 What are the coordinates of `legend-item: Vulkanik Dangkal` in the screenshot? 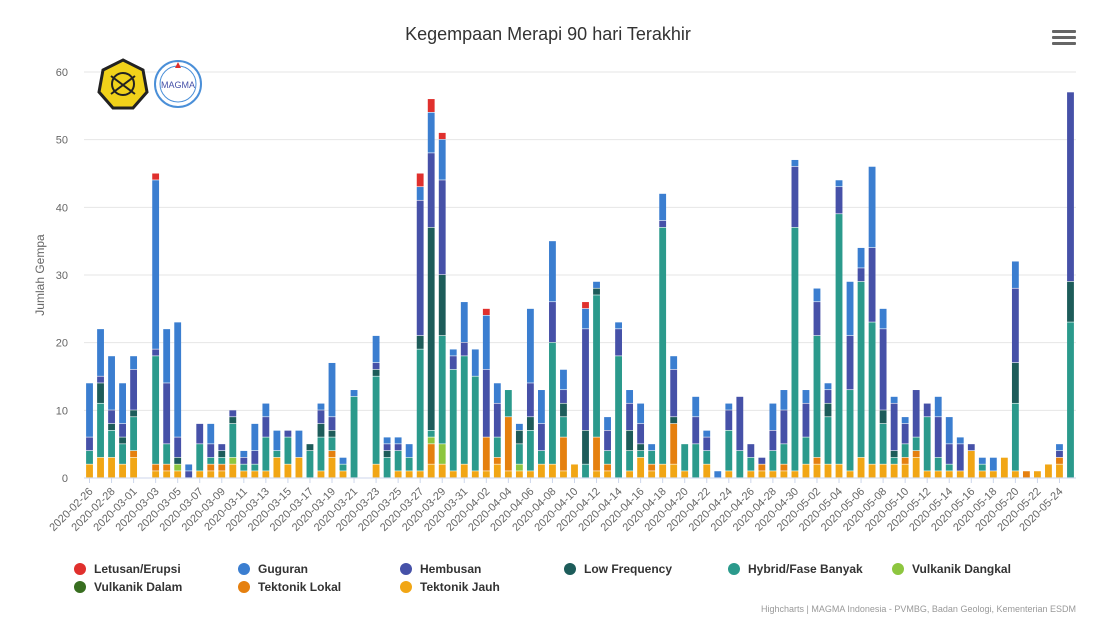 It's located at (951, 570).